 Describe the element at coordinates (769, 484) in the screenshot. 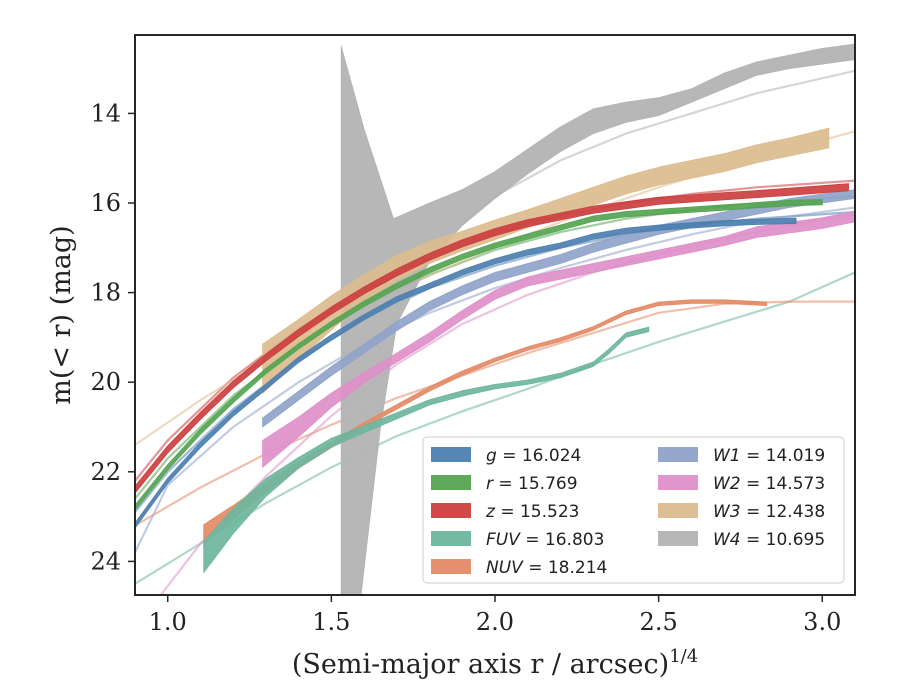

I see `legend-label: W2 = 14.573` at that location.